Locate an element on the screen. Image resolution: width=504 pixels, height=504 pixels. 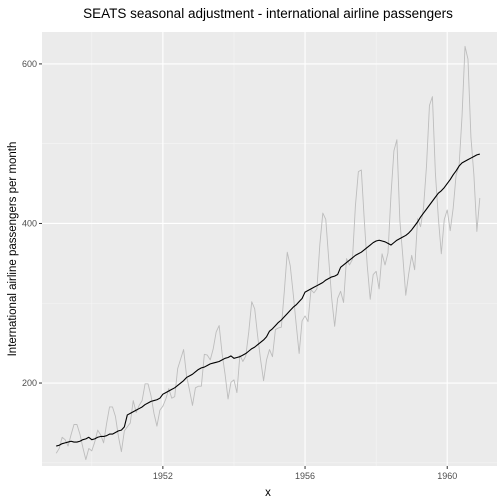
x-tick-label: 1960 is located at coordinates (447, 476).